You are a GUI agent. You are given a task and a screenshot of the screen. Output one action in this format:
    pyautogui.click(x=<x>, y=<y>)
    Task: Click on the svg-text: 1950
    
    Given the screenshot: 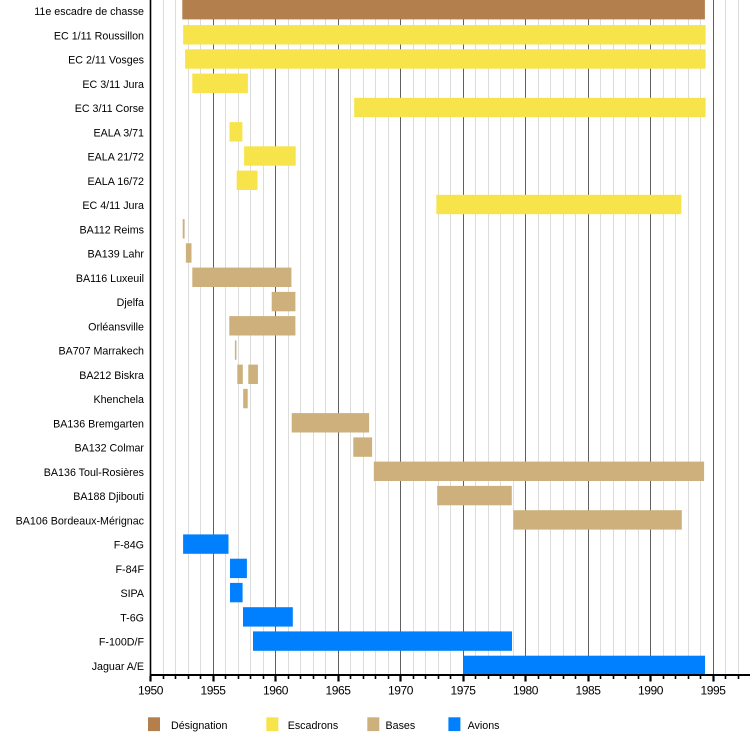 What is the action you would take?
    pyautogui.click(x=151, y=691)
    